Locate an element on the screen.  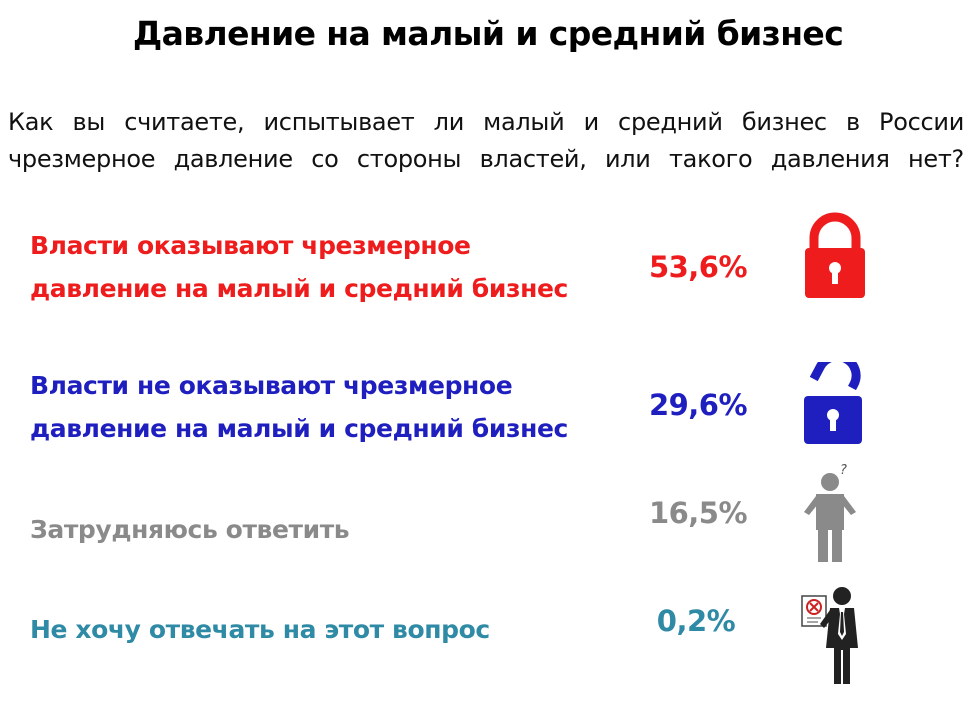
chart-title: Давление на малый и средний бизнес is located at coordinates (488, 33).